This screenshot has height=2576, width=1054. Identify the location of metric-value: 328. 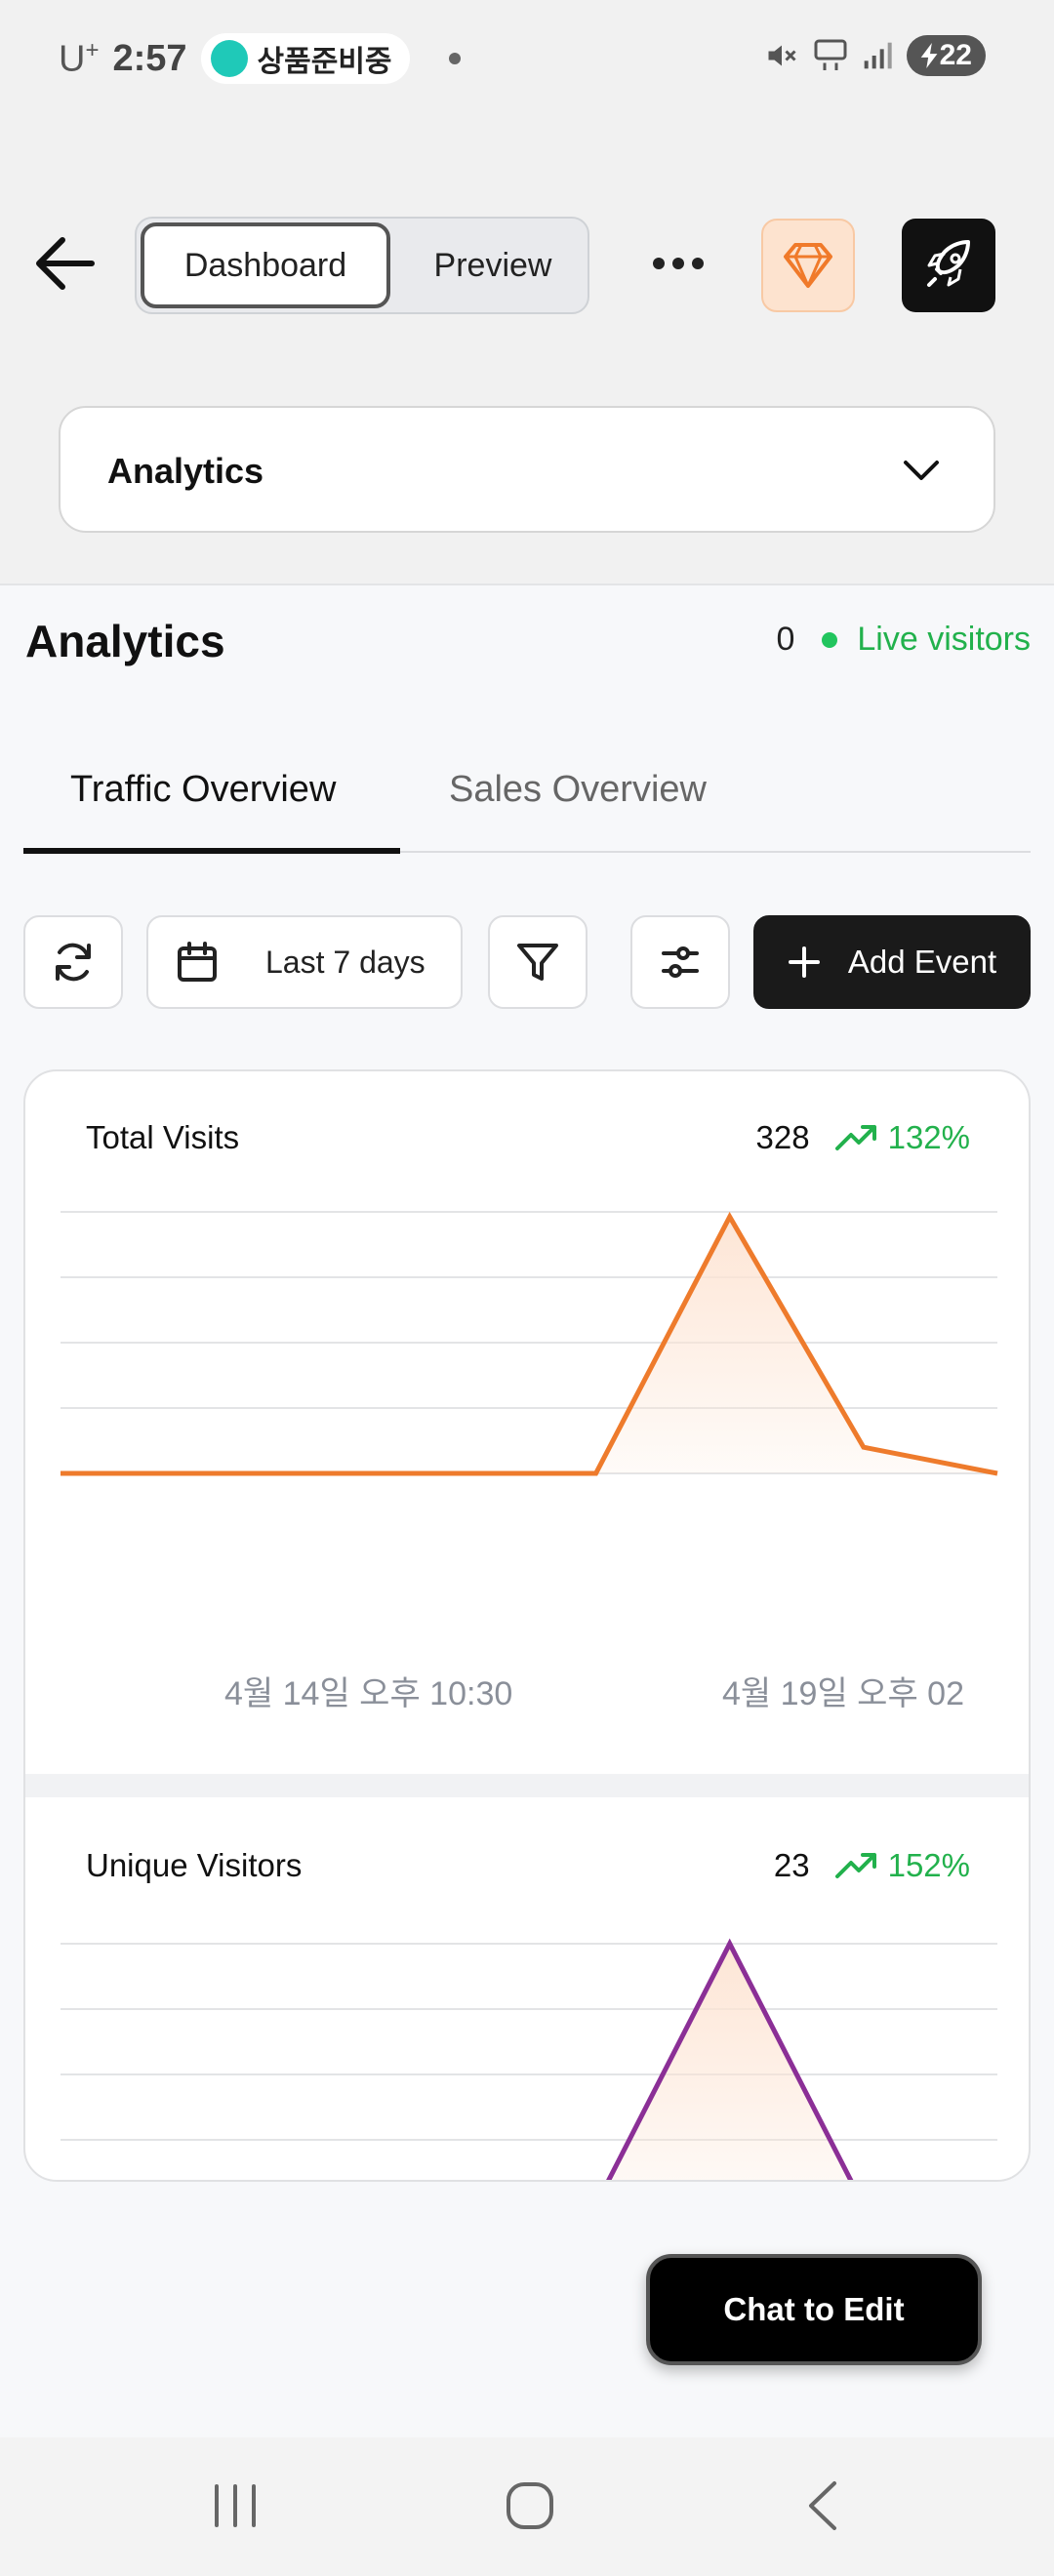
(782, 1137).